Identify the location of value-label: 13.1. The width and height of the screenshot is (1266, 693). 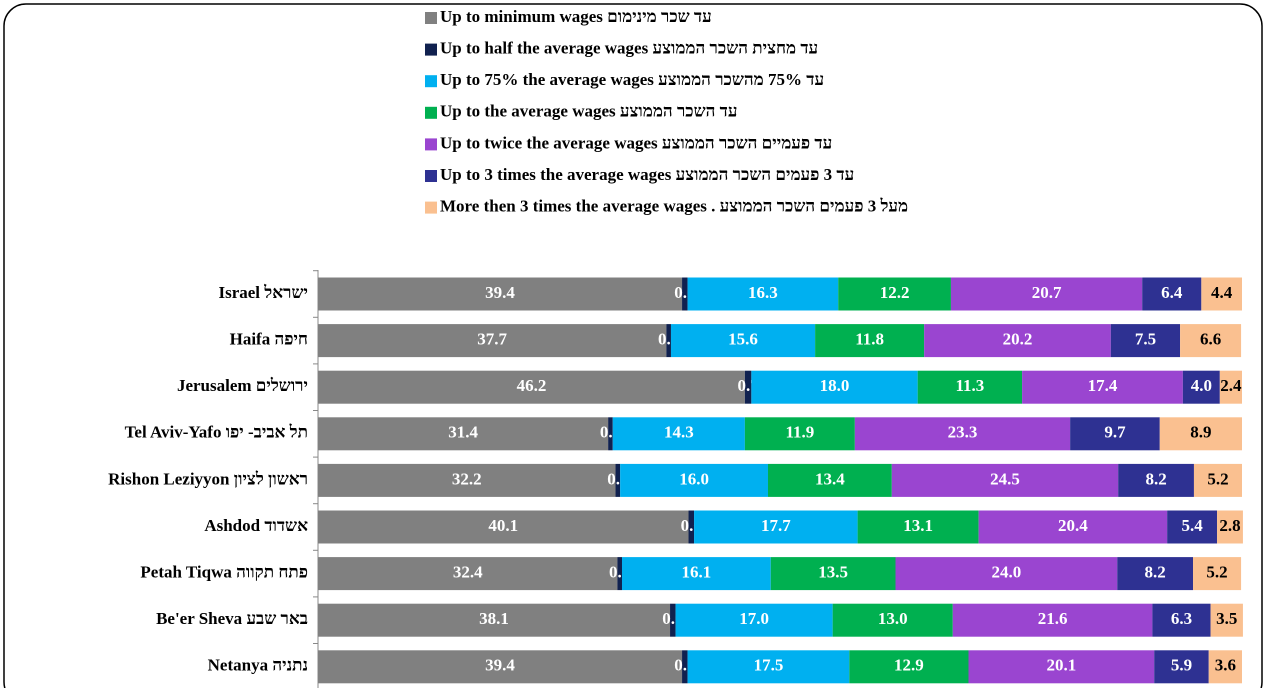
(918, 525).